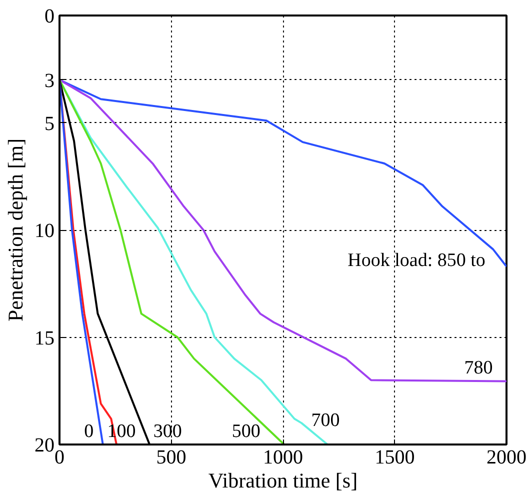 The height and width of the screenshot is (495, 531). I want to click on x-tick-label: 2000, so click(506, 457).